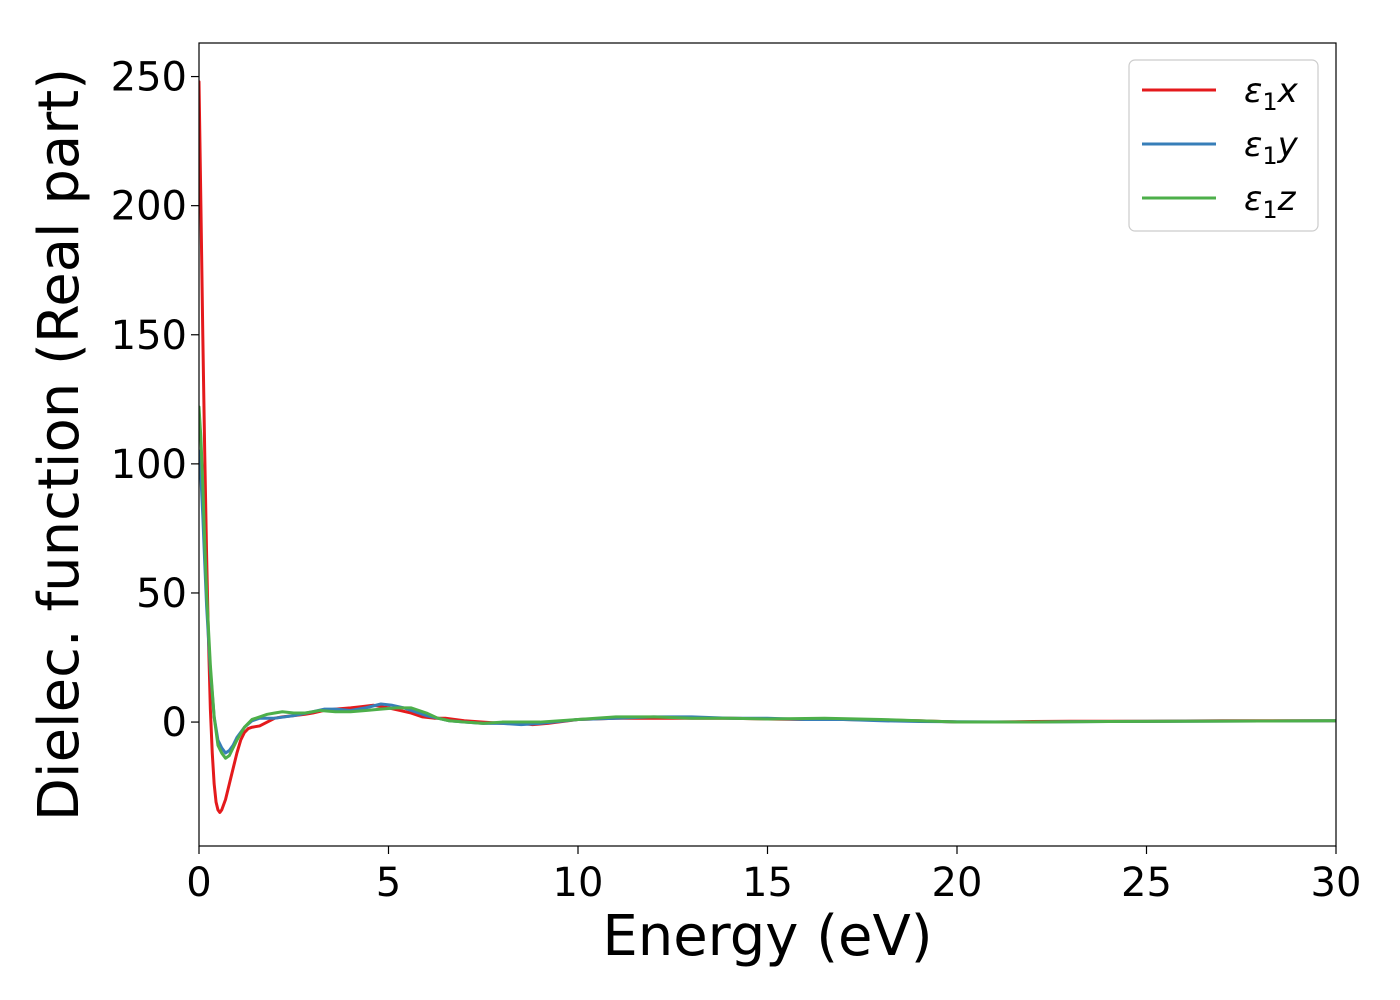 This screenshot has width=1400, height=1000. What do you see at coordinates (1271, 93) in the screenshot?
I see `legend-entry-x: ε1x` at bounding box center [1271, 93].